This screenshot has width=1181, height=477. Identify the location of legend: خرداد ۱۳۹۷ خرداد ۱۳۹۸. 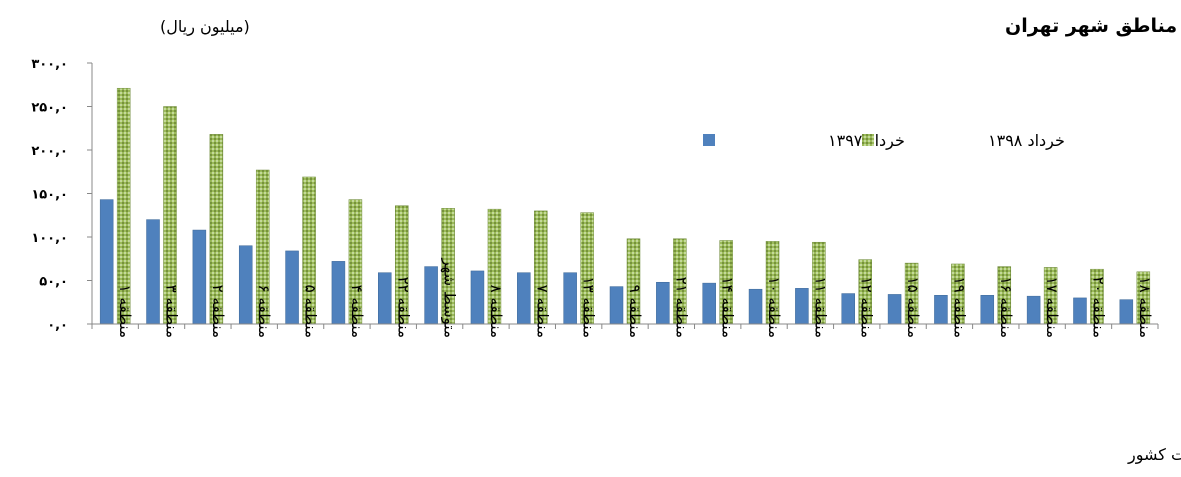
(884, 141).